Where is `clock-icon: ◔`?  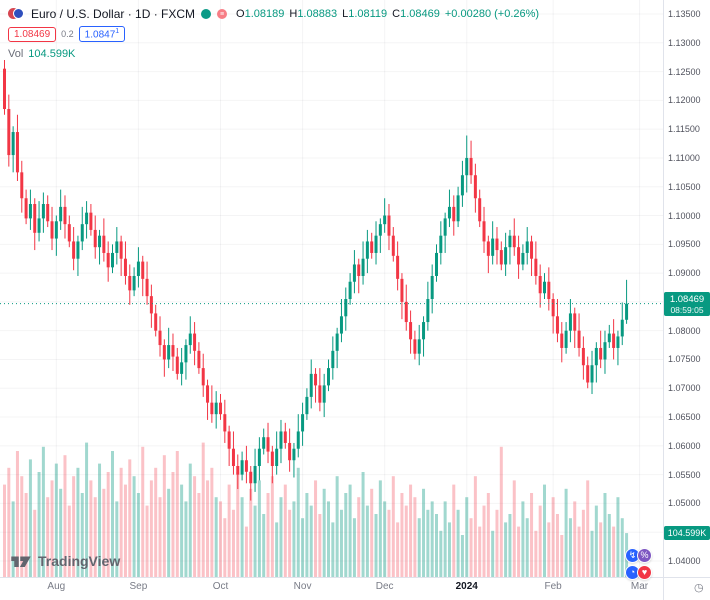
clock-icon: ◔ is located at coordinates (632, 572).